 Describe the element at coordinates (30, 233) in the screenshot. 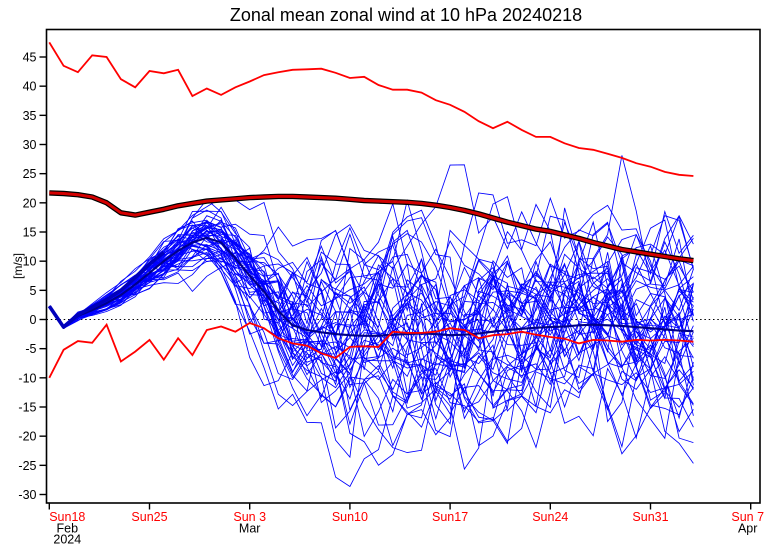

I see `y-tick-label: 15` at that location.